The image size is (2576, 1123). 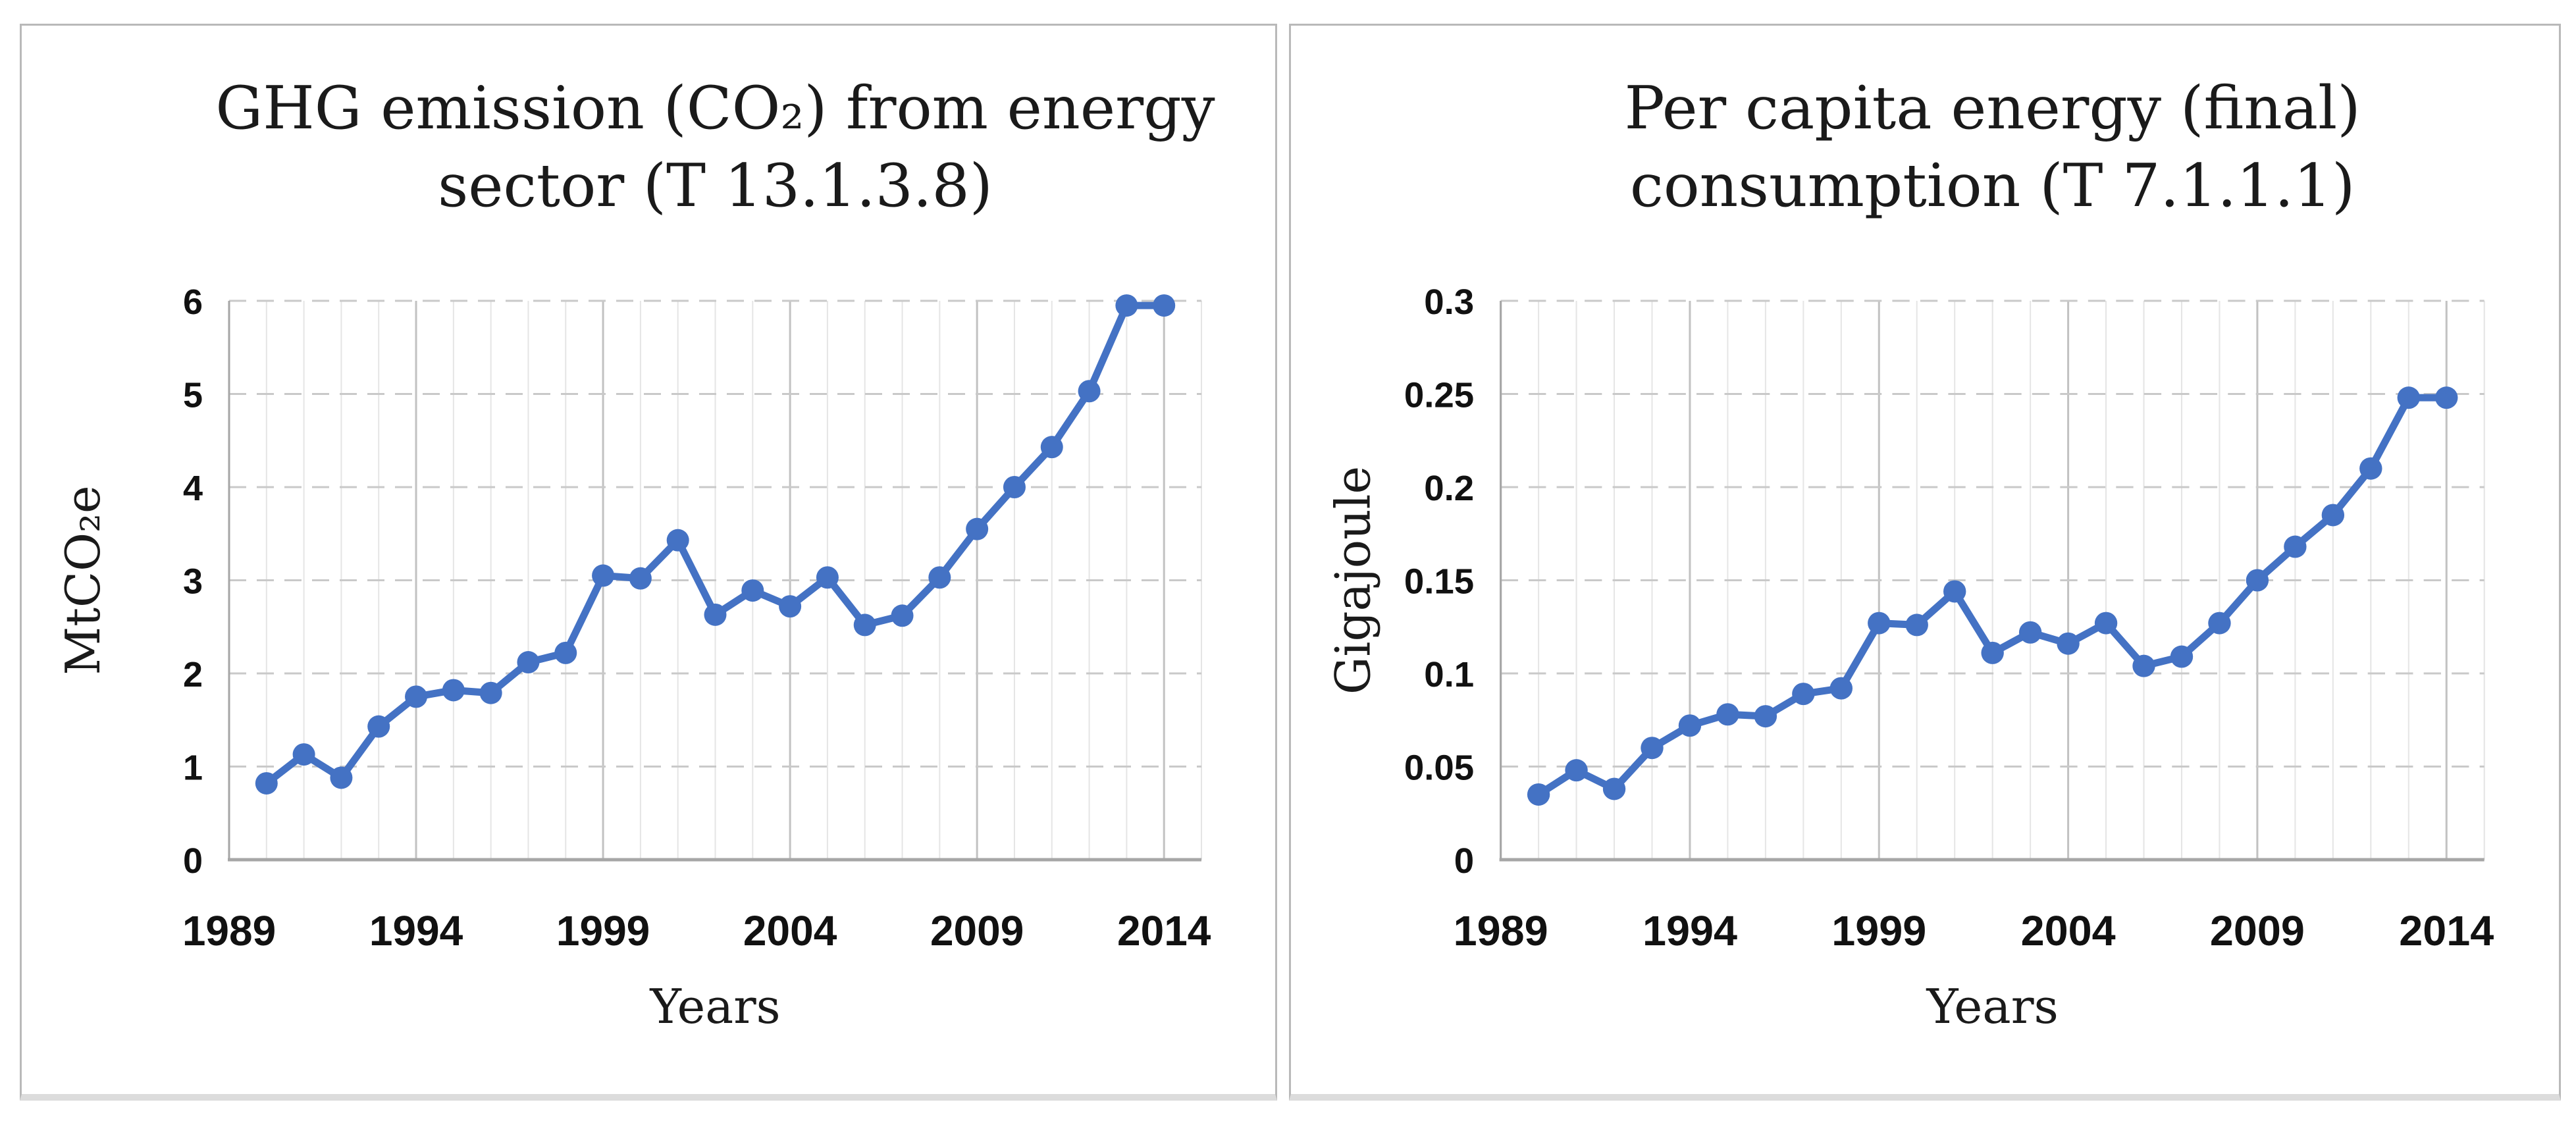 What do you see at coordinates (1992, 186) in the screenshot?
I see `chart-title-line: consumption (T 7.1.1.1)` at bounding box center [1992, 186].